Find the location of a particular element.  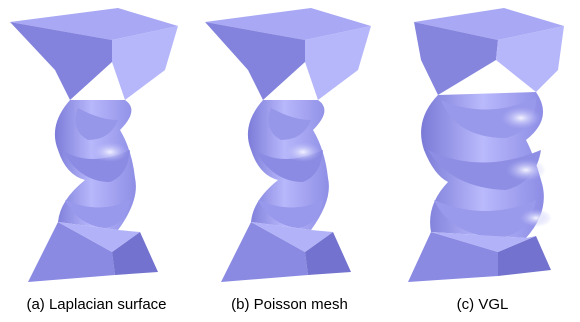

caption: (c) VGL is located at coordinates (482, 304).